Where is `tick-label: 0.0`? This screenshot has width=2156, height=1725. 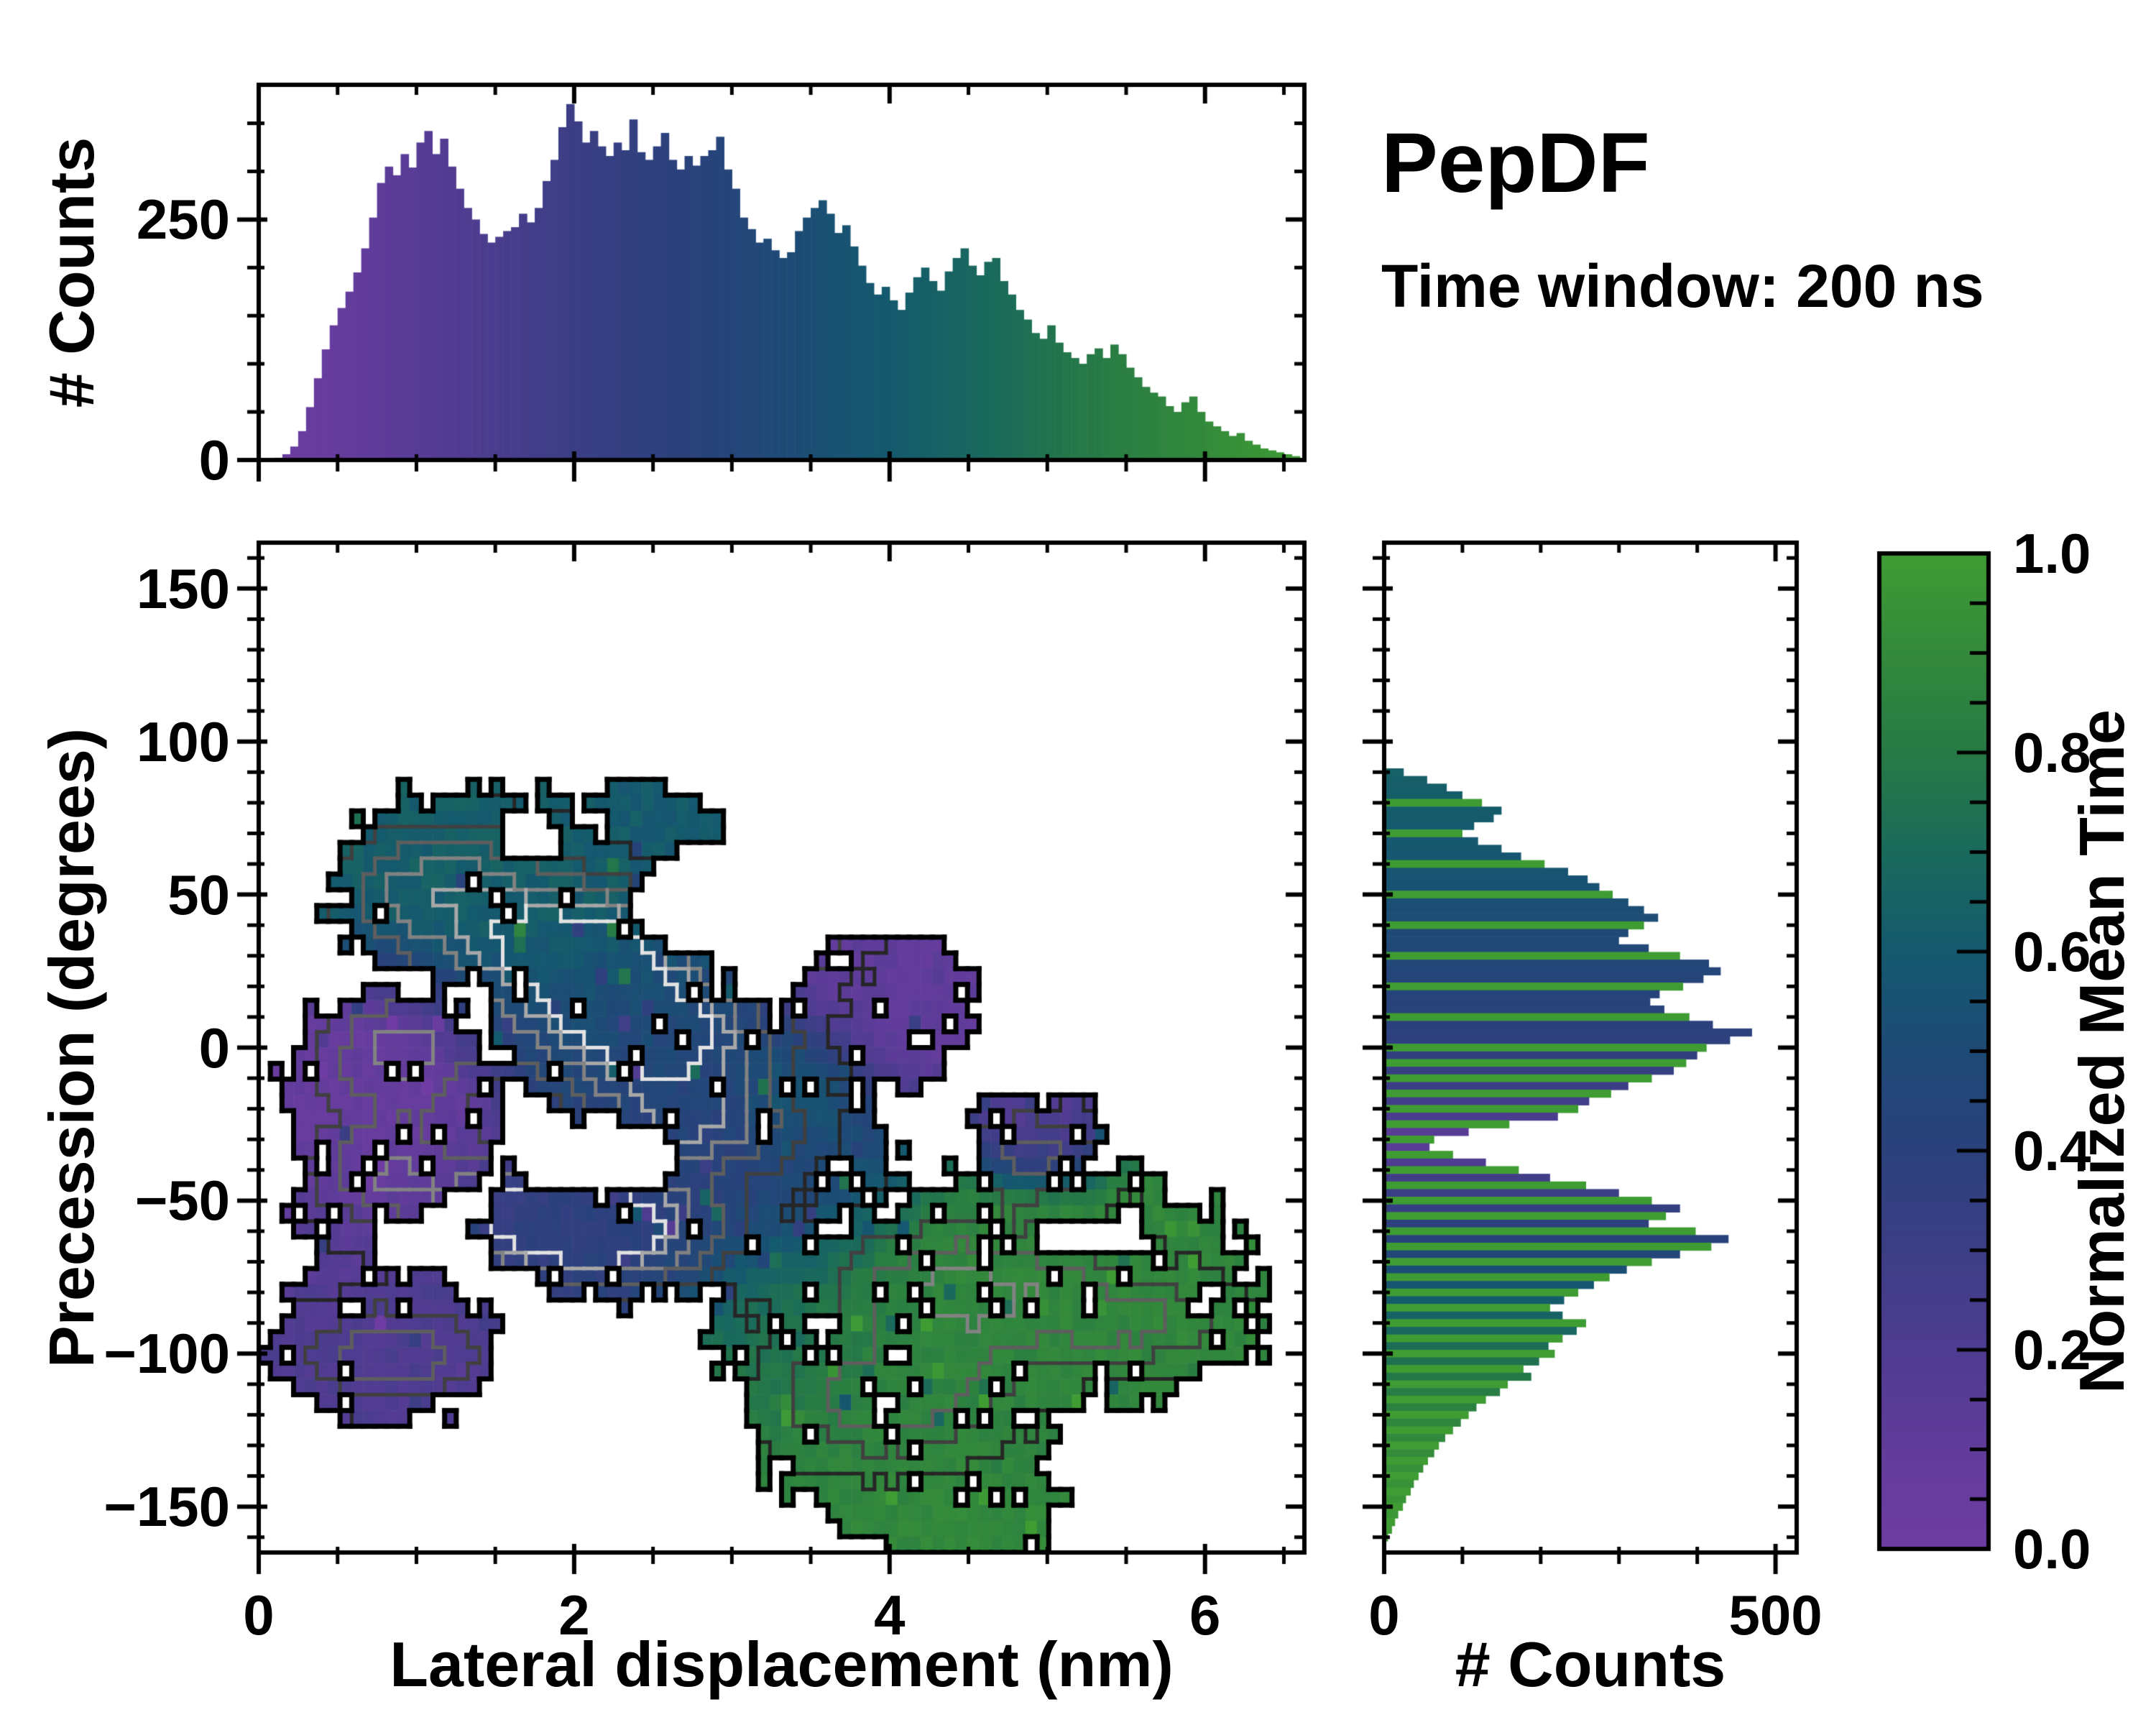
tick-label: 0.0 is located at coordinates (2052, 1549).